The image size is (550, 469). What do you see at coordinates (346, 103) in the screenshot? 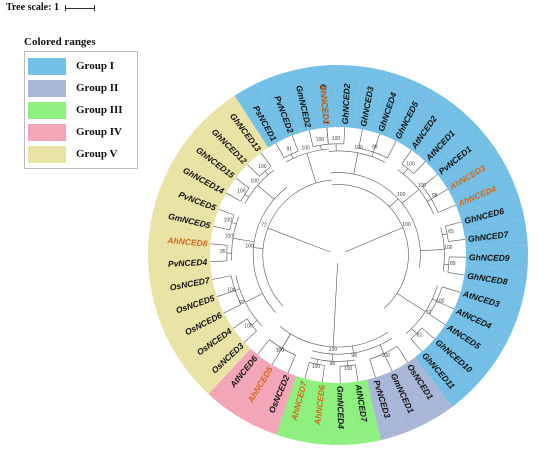
I see `leaf-label-ghnced2: GhNCED2` at bounding box center [346, 103].